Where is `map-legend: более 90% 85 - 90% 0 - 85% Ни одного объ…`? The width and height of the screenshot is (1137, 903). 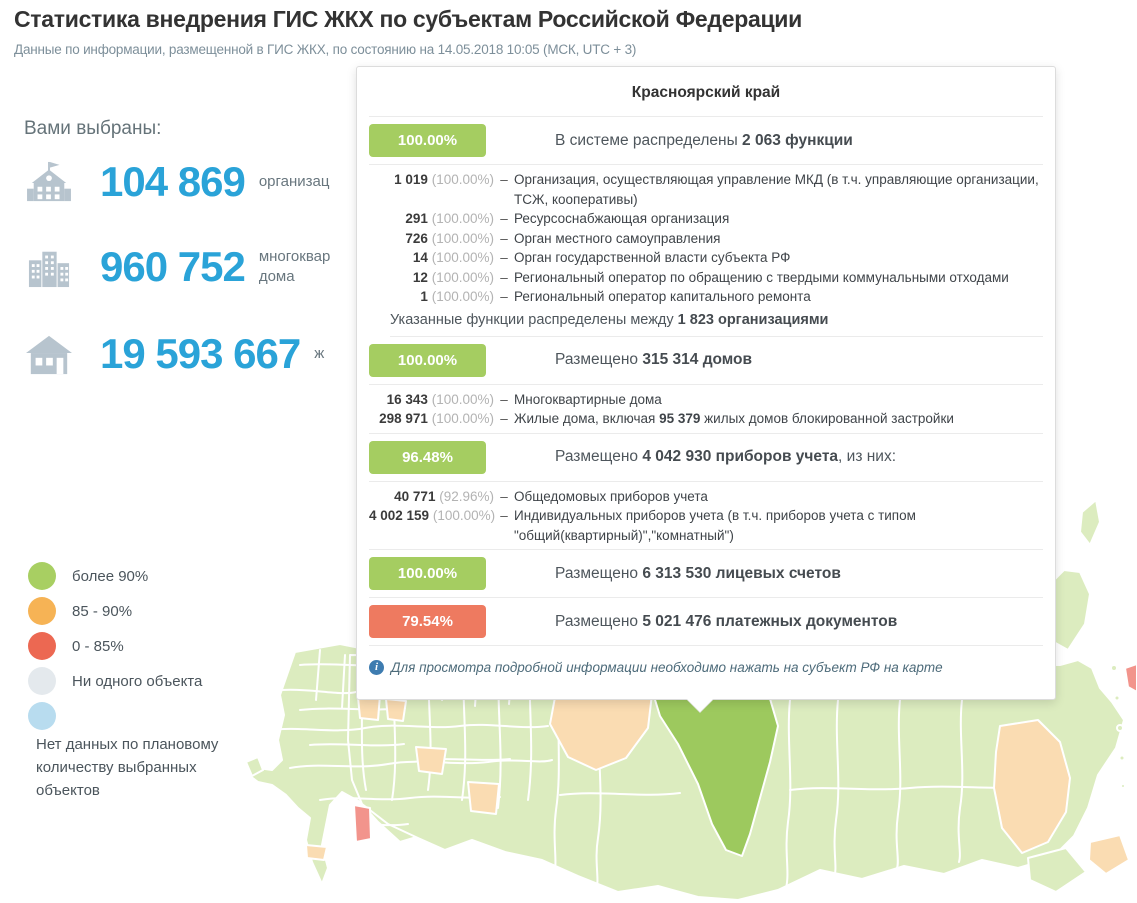 map-legend: более 90% 85 - 90% 0 - 85% Ни одного объ… is located at coordinates (133, 682).